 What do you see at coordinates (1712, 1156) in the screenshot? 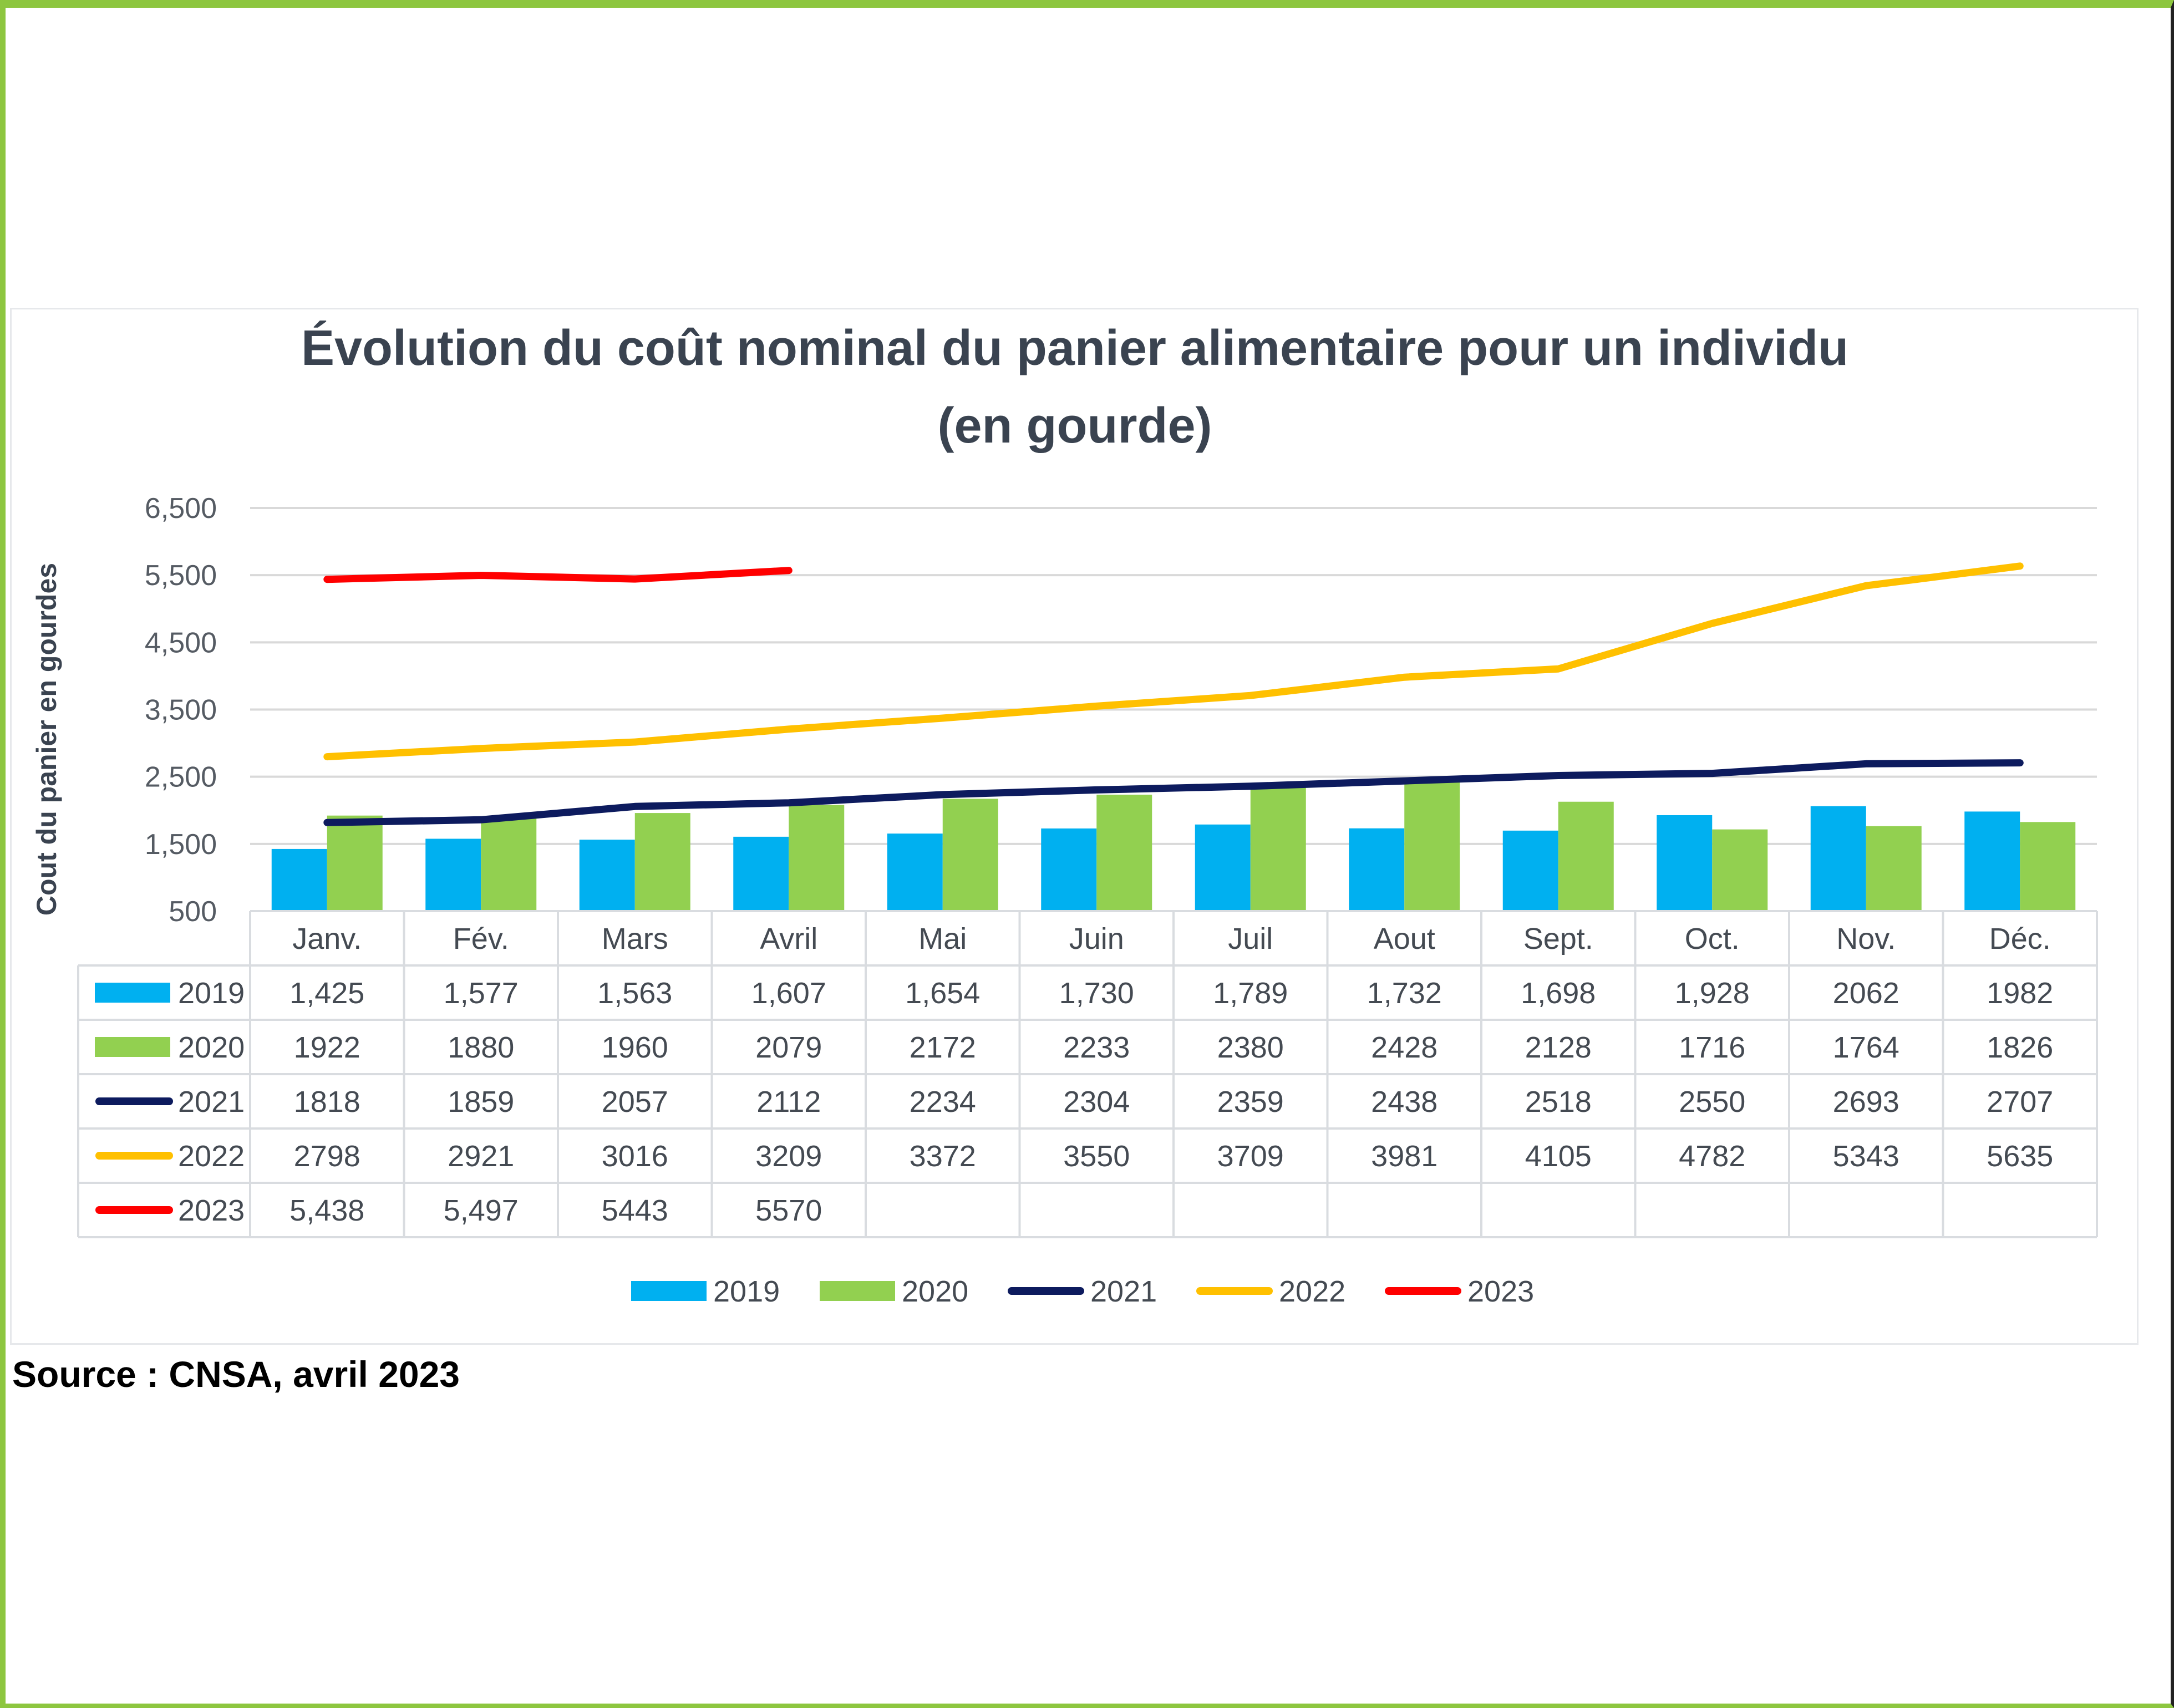
I see `table-cell: 4782` at bounding box center [1712, 1156].